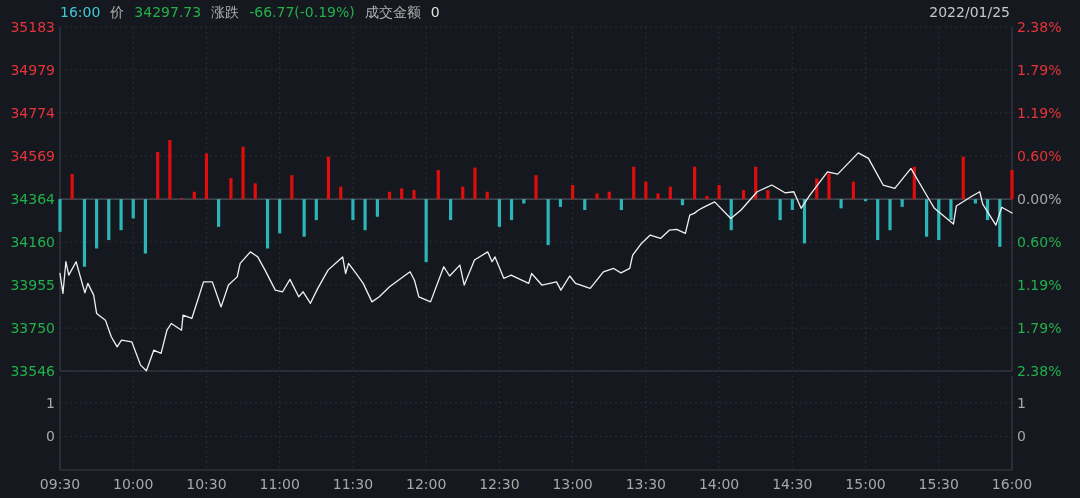 This screenshot has width=1080, height=498. What do you see at coordinates (32, 27) in the screenshot?
I see `y-tick-label: 35183` at bounding box center [32, 27].